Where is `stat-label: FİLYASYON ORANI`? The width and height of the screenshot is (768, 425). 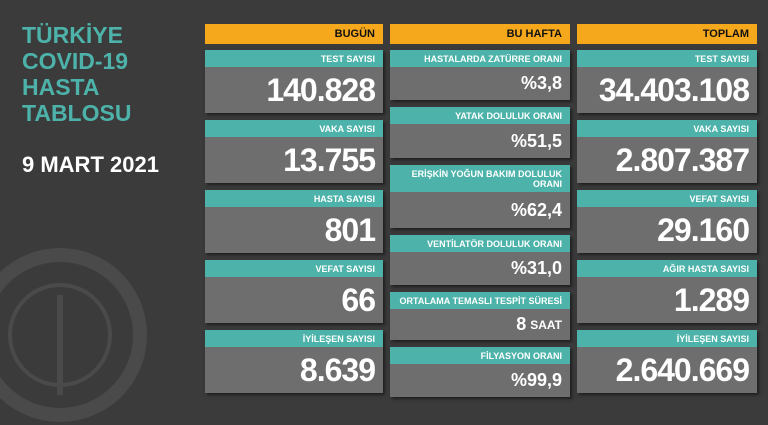 stat-label: FİLYASYON ORANI is located at coordinates (480, 355).